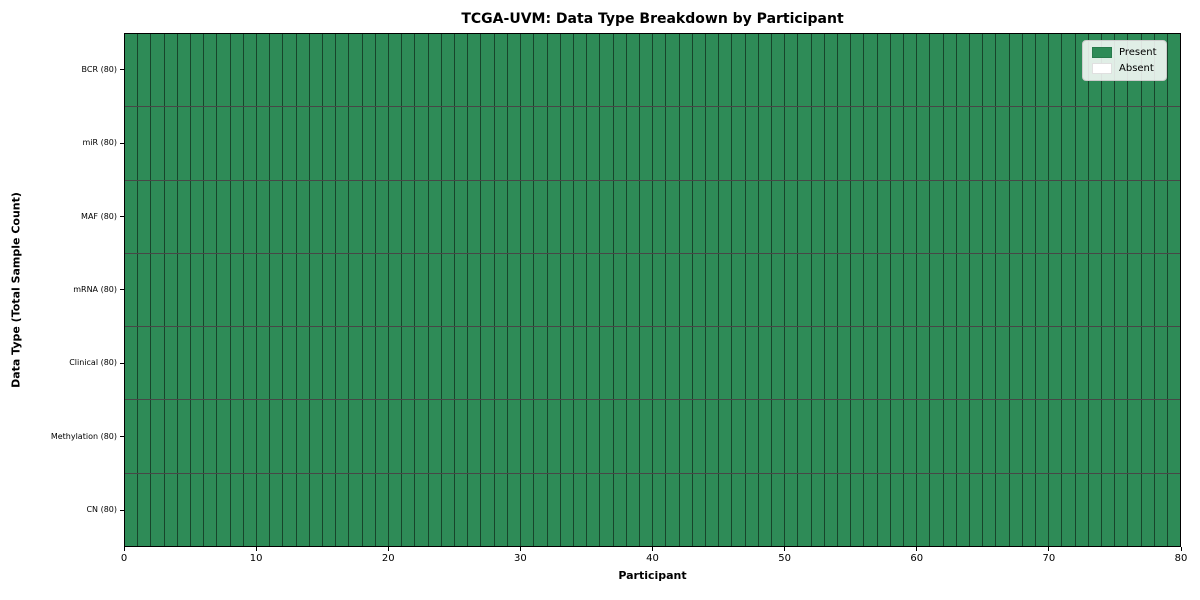 The image size is (1200, 600). Describe the element at coordinates (62, 216) in the screenshot. I see `y-tick-maf: MAF (80)` at that location.